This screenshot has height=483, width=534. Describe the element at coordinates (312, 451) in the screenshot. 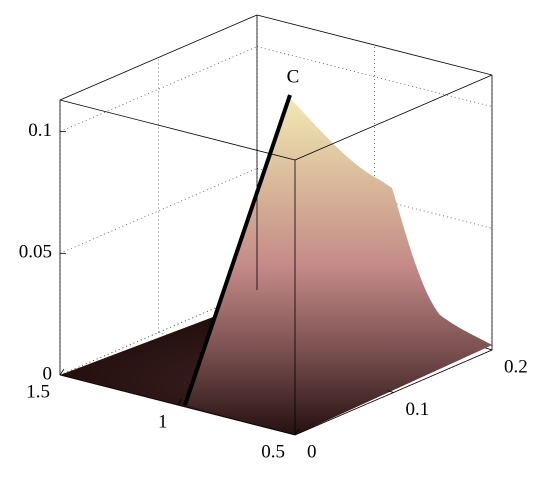

I see `y-tick-label: 0` at that location.